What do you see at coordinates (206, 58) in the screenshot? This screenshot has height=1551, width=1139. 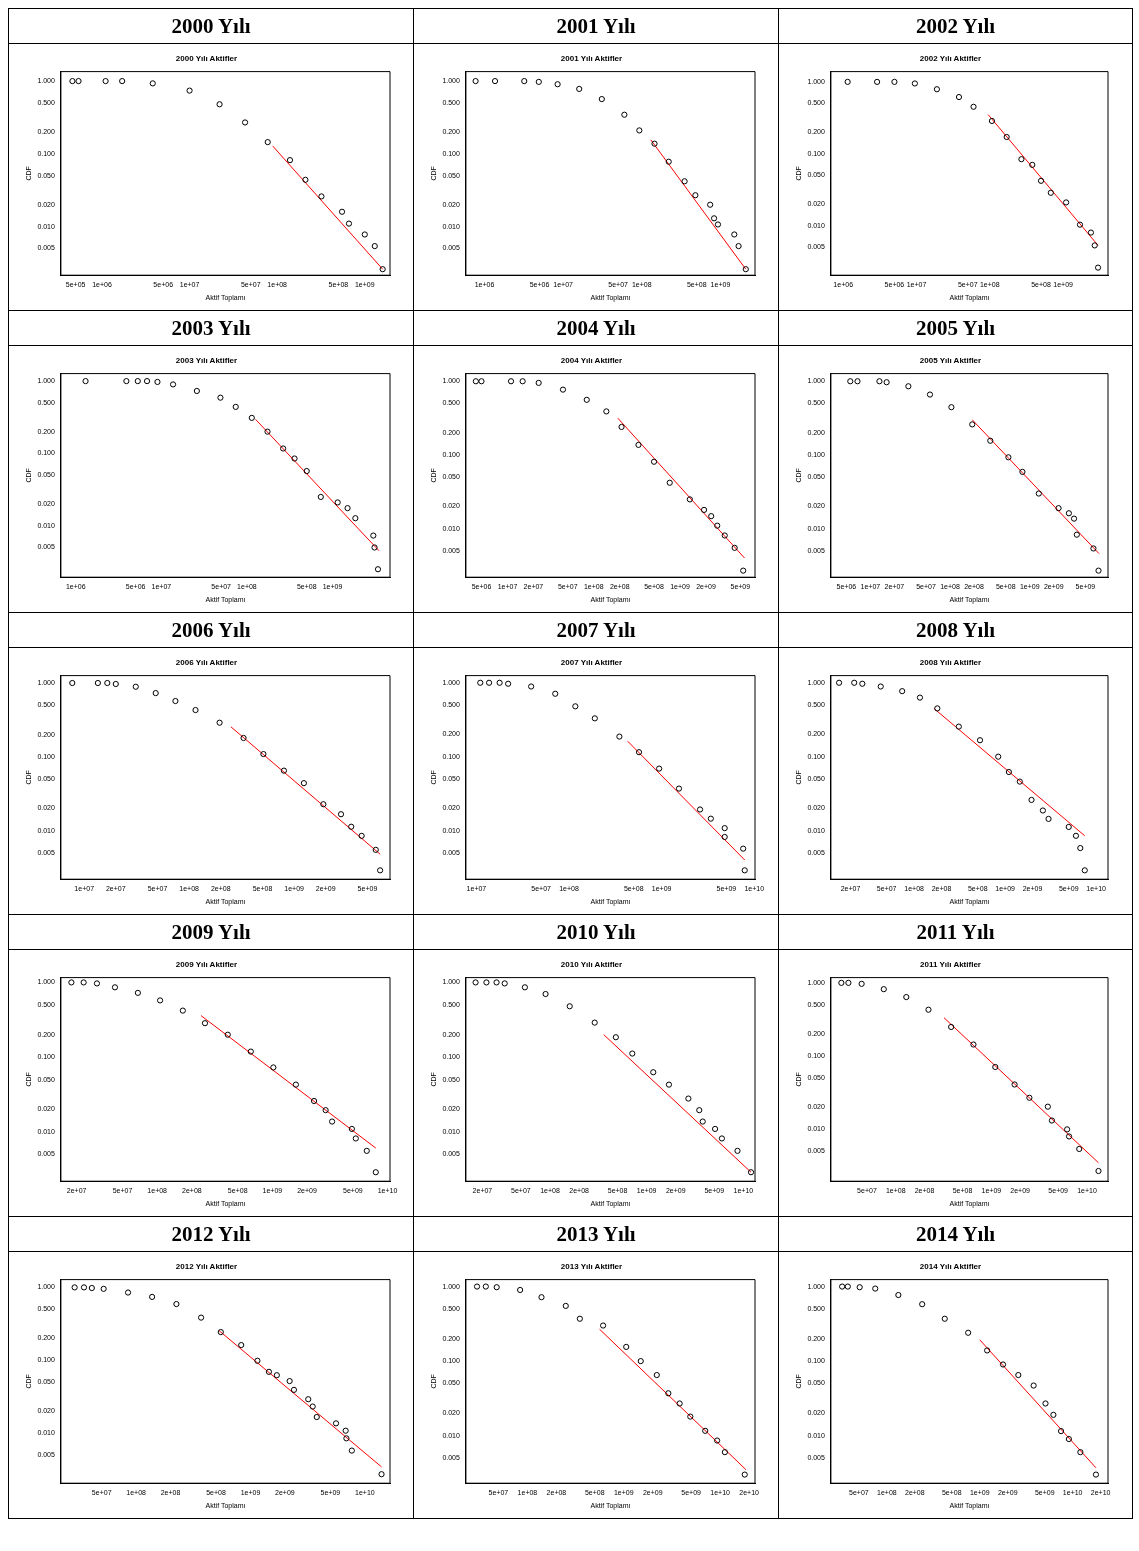 I see `chart-subtitle: 2000 Yılı Aktifler` at bounding box center [206, 58].